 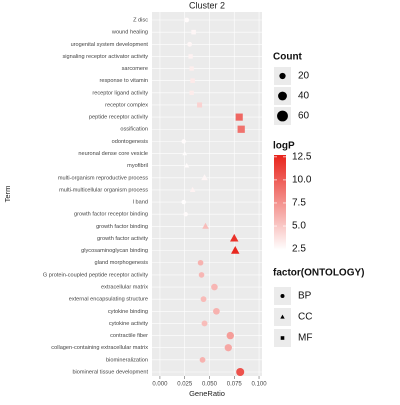 I want to click on size-legend-label: 20, so click(x=304, y=76).